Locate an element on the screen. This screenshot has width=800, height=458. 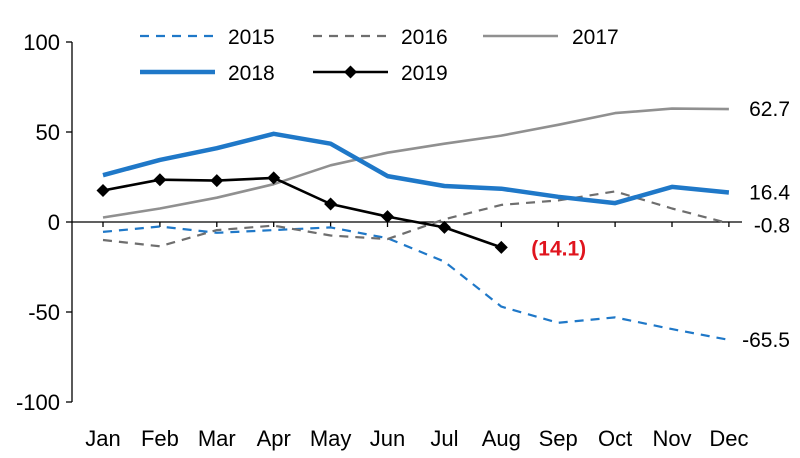
legend-label-2017: 2017 is located at coordinates (595, 37).